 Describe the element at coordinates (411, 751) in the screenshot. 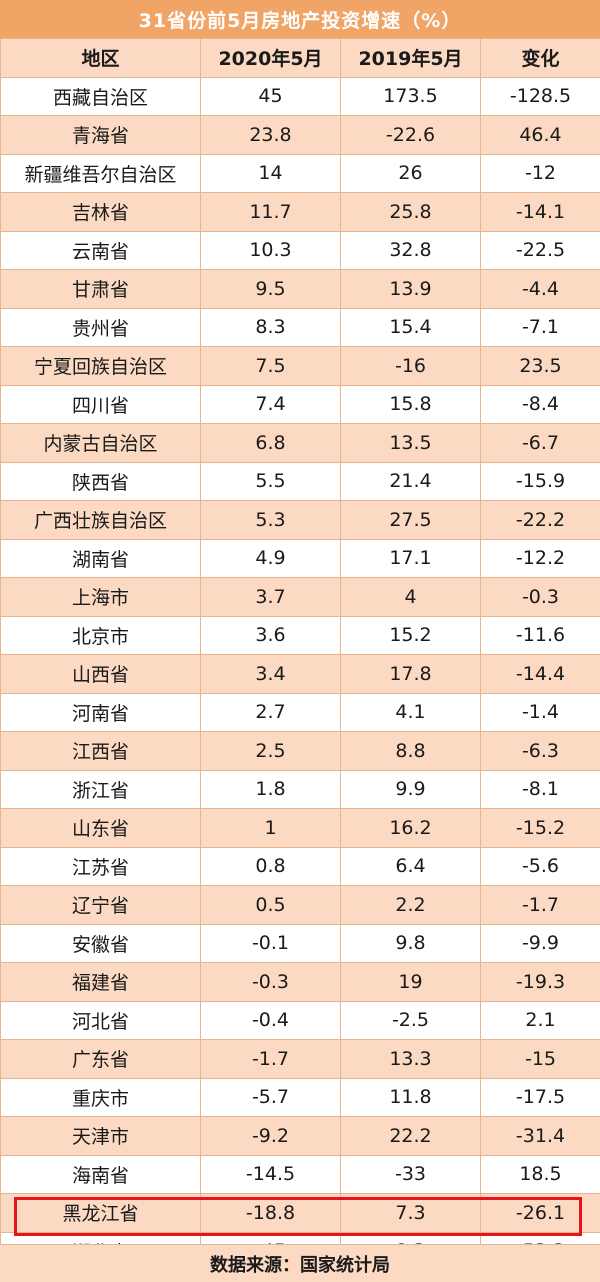

I see `cell-2019-may: 8.8` at that location.